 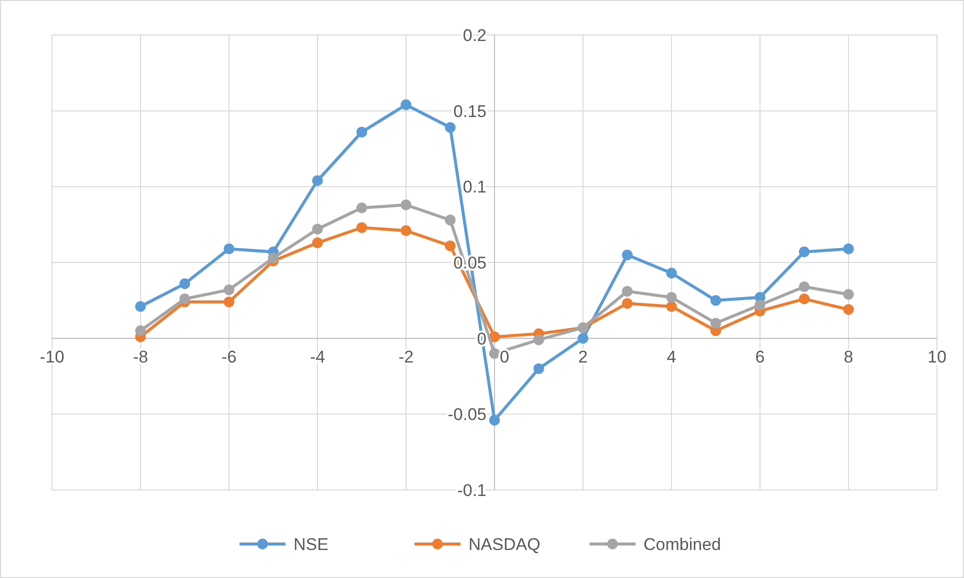 What do you see at coordinates (406, 356) in the screenshot?
I see `x-tick-label: -2` at bounding box center [406, 356].